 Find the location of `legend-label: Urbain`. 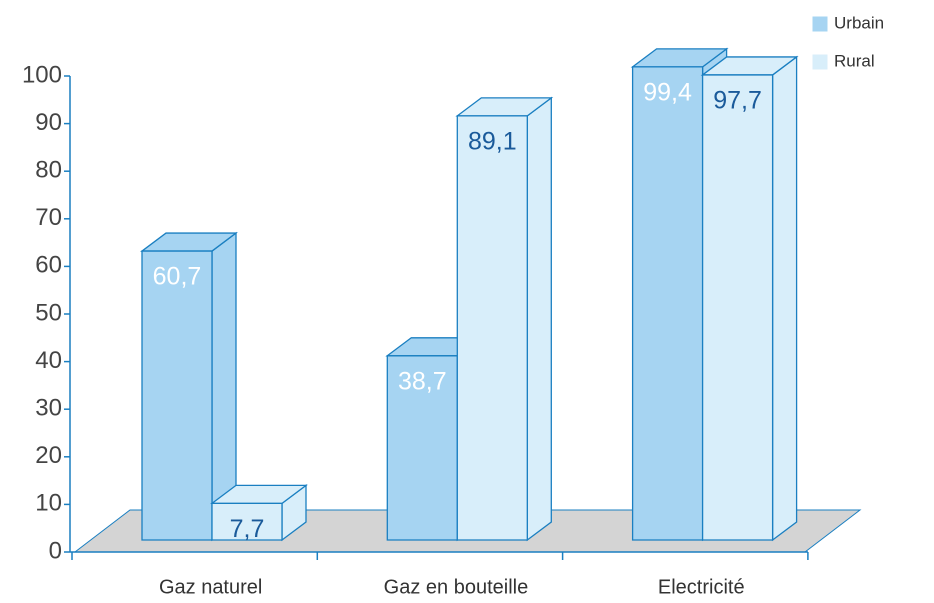

legend-label: Urbain is located at coordinates (859, 22).